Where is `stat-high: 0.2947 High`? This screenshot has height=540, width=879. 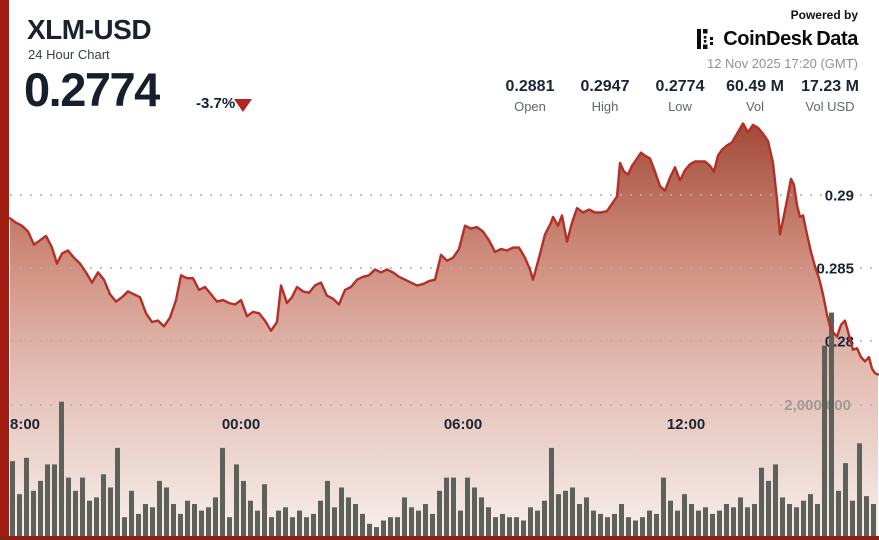 stat-high: 0.2947 High is located at coordinates (605, 96).